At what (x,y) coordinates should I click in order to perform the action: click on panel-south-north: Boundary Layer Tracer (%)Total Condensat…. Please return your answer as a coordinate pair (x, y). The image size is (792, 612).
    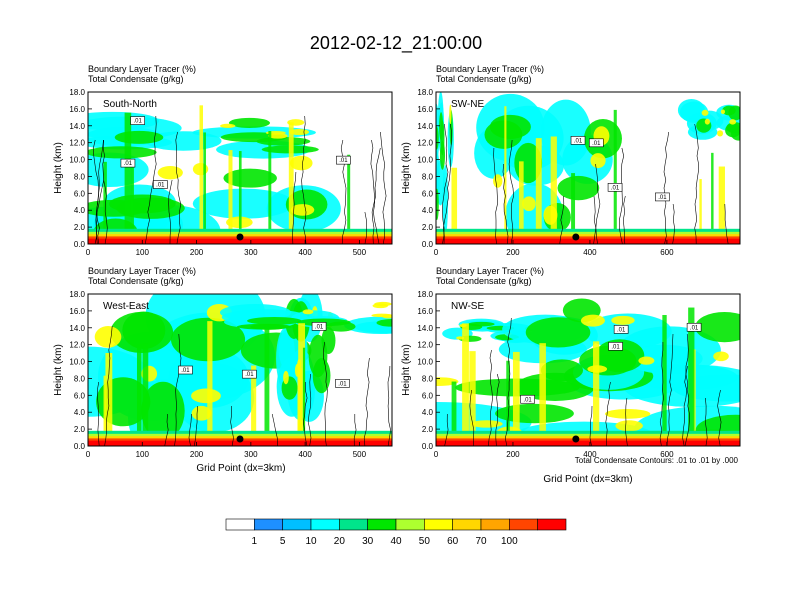
    Looking at the image, I should click on (223, 160).